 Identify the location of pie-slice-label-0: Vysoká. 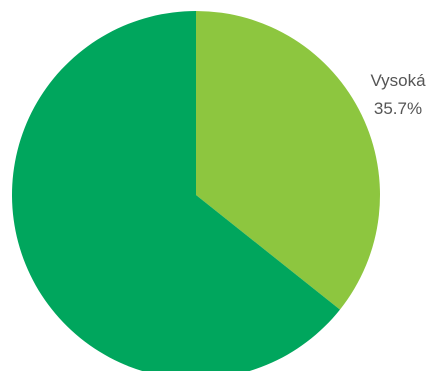
(398, 80).